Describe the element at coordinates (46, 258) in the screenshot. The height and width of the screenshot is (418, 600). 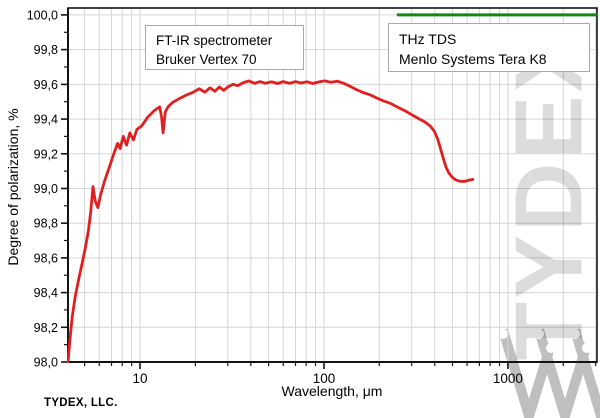
I see `svg-text: 98,6` at that location.